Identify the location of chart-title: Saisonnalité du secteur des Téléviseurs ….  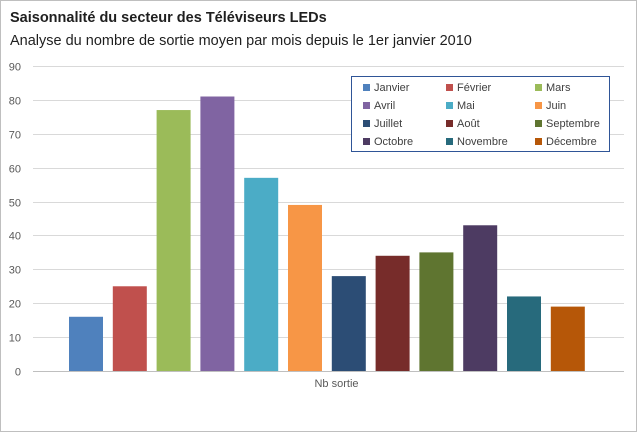
(168, 18).